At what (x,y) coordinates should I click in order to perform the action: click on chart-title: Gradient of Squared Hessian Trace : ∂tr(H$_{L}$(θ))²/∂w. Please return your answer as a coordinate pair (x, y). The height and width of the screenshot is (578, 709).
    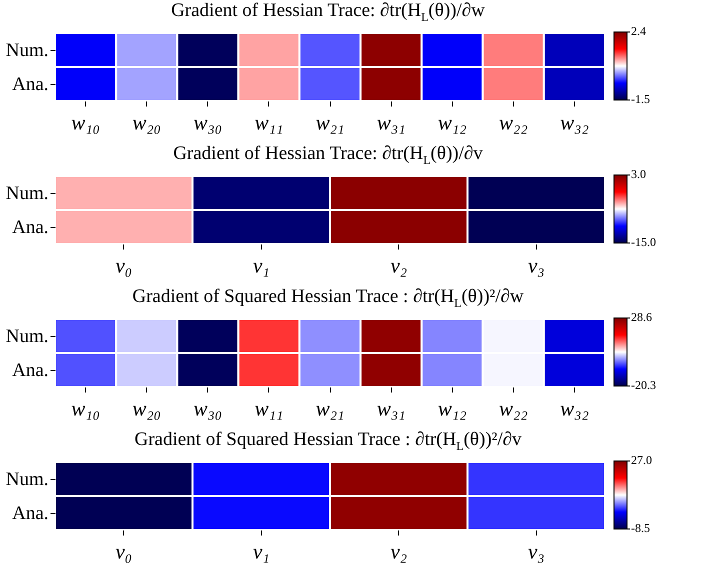
    Looking at the image, I should click on (328, 298).